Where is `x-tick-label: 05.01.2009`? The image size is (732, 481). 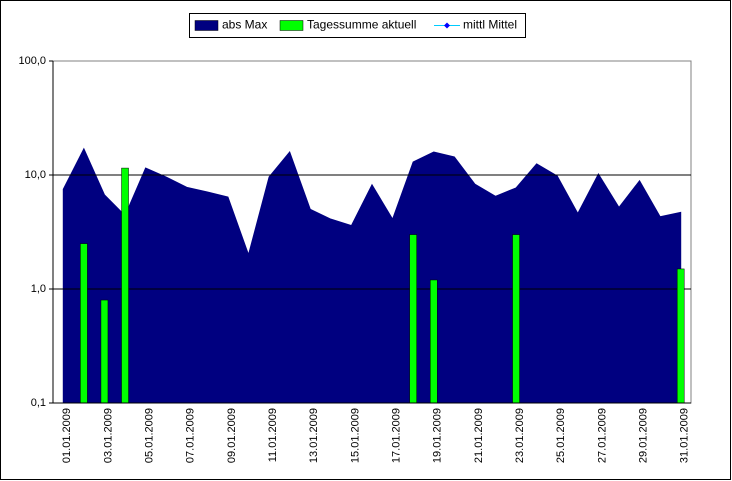 x-tick-label: 05.01.2009 is located at coordinates (150, 435).